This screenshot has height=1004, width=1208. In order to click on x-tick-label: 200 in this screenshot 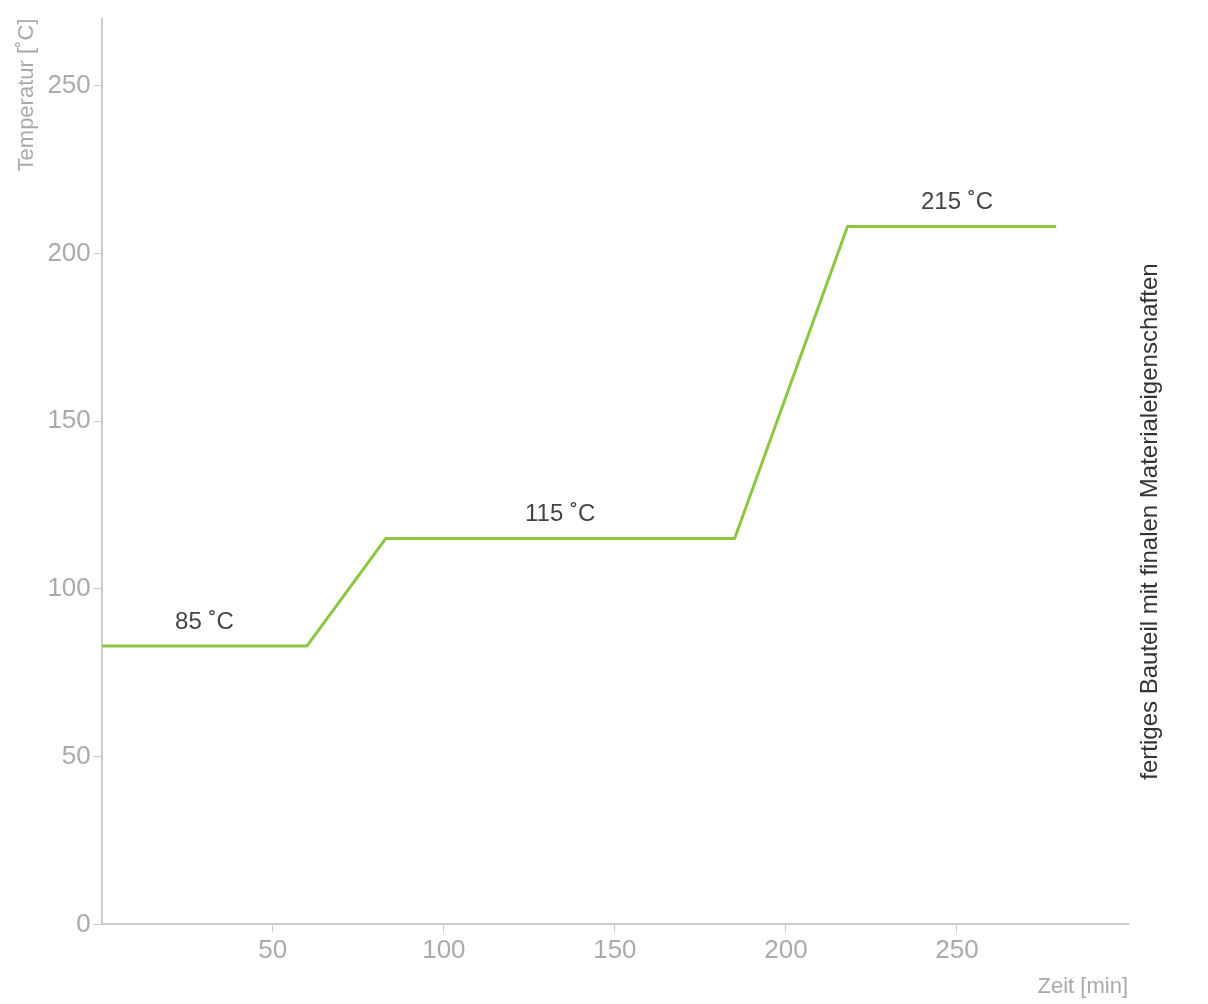, I will do `click(786, 949)`.